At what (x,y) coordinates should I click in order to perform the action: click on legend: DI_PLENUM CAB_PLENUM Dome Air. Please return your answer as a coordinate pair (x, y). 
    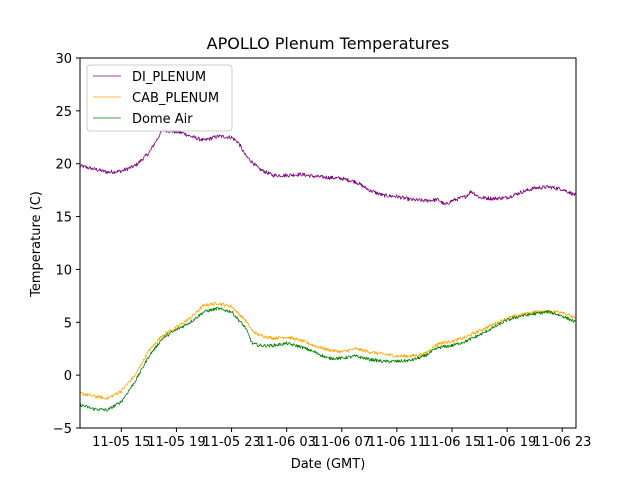
    Looking at the image, I should click on (159, 98).